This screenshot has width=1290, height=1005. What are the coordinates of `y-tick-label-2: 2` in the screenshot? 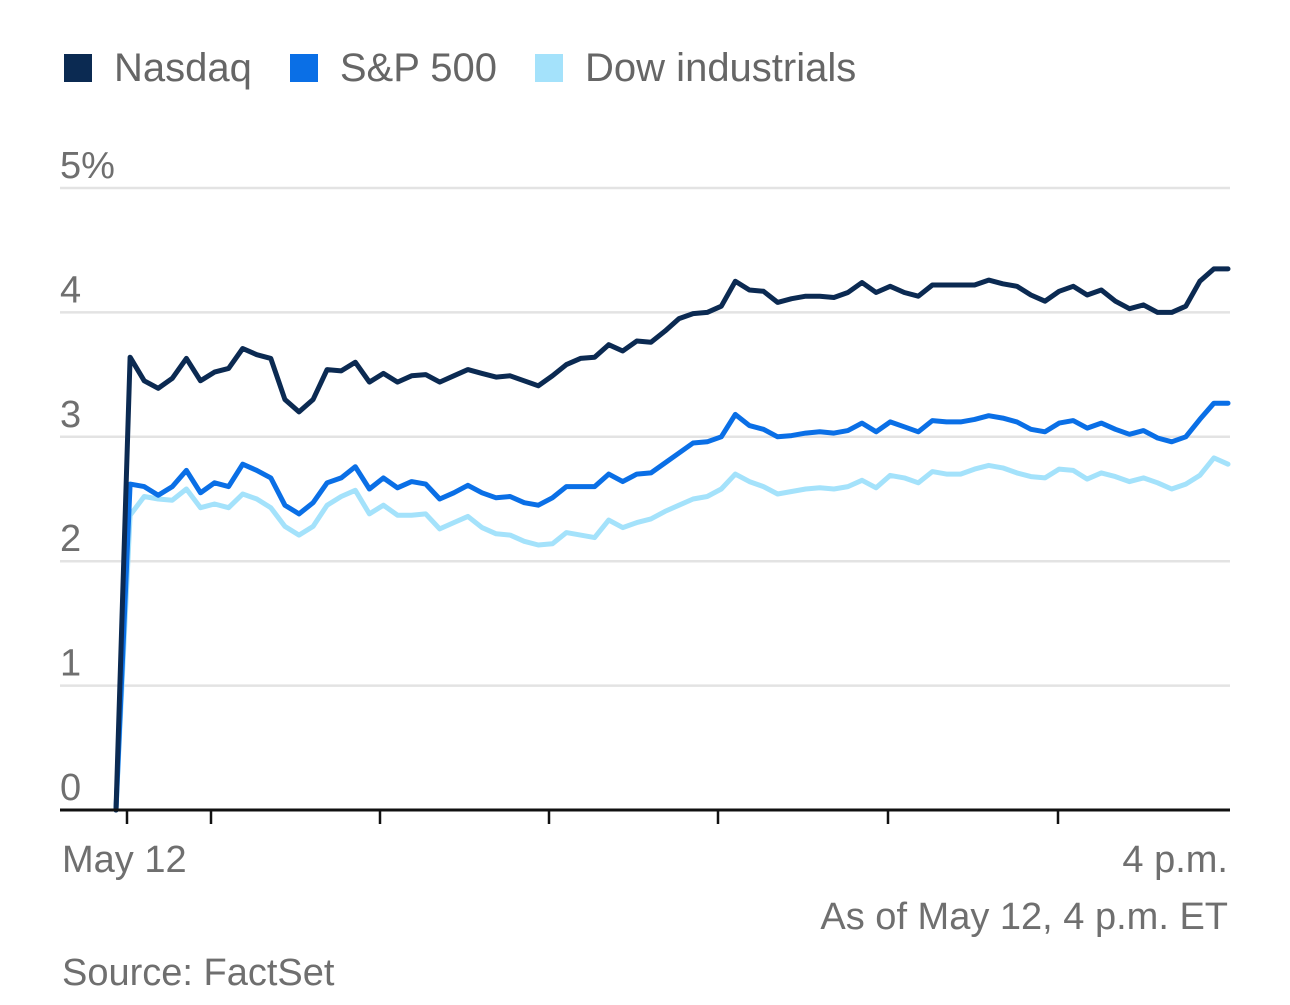 It's located at (70, 539).